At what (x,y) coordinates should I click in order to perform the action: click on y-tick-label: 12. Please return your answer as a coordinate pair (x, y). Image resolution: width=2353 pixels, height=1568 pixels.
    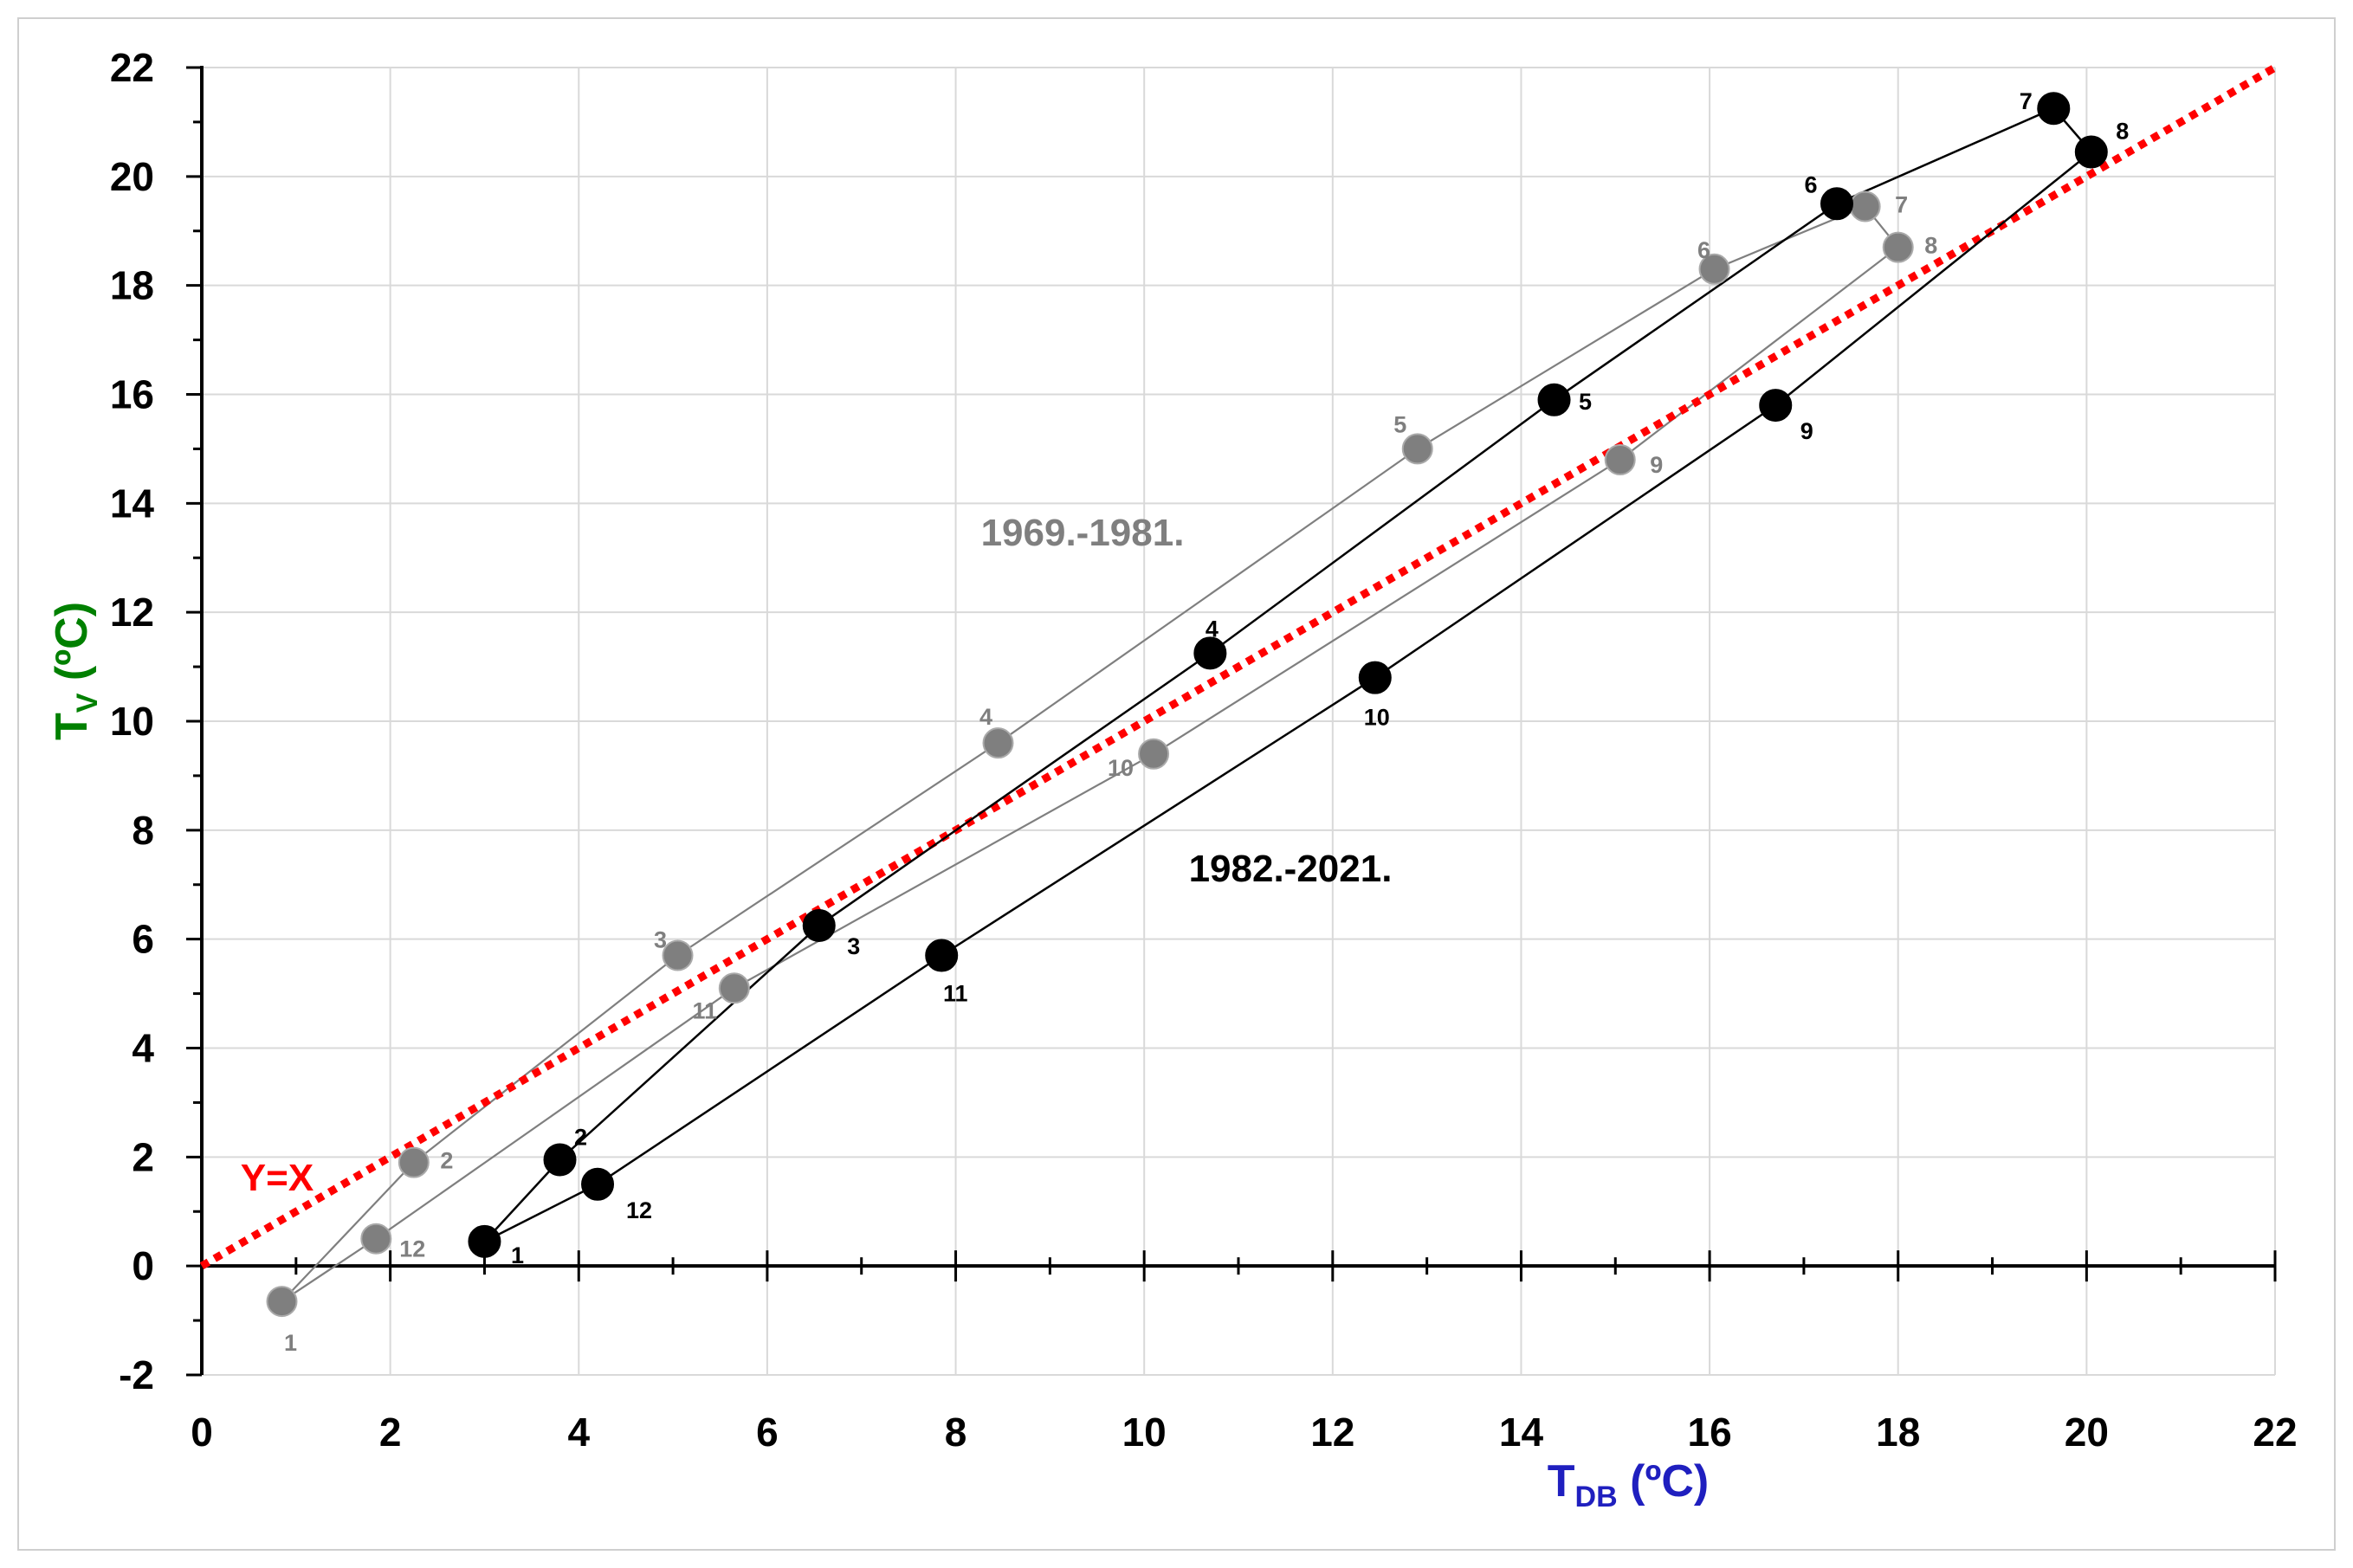
    Looking at the image, I should click on (132, 612).